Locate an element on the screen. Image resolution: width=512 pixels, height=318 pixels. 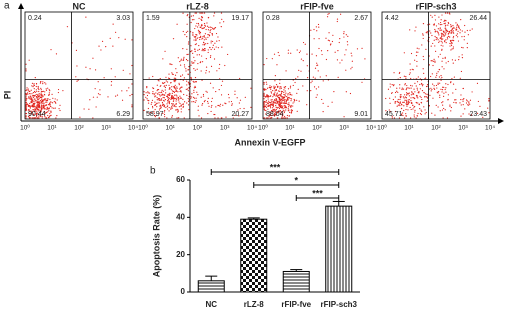
error-bar is located at coordinates (338, 203).